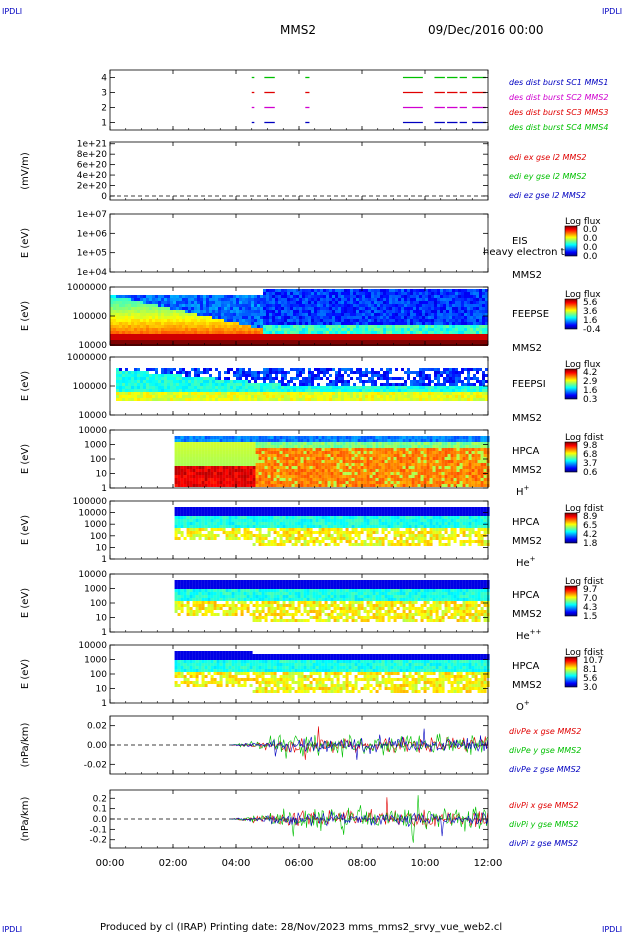 The width and height of the screenshot is (630, 934). Describe the element at coordinates (590, 239) in the screenshot. I see `colorbar-tick-label: 0.0` at that location.